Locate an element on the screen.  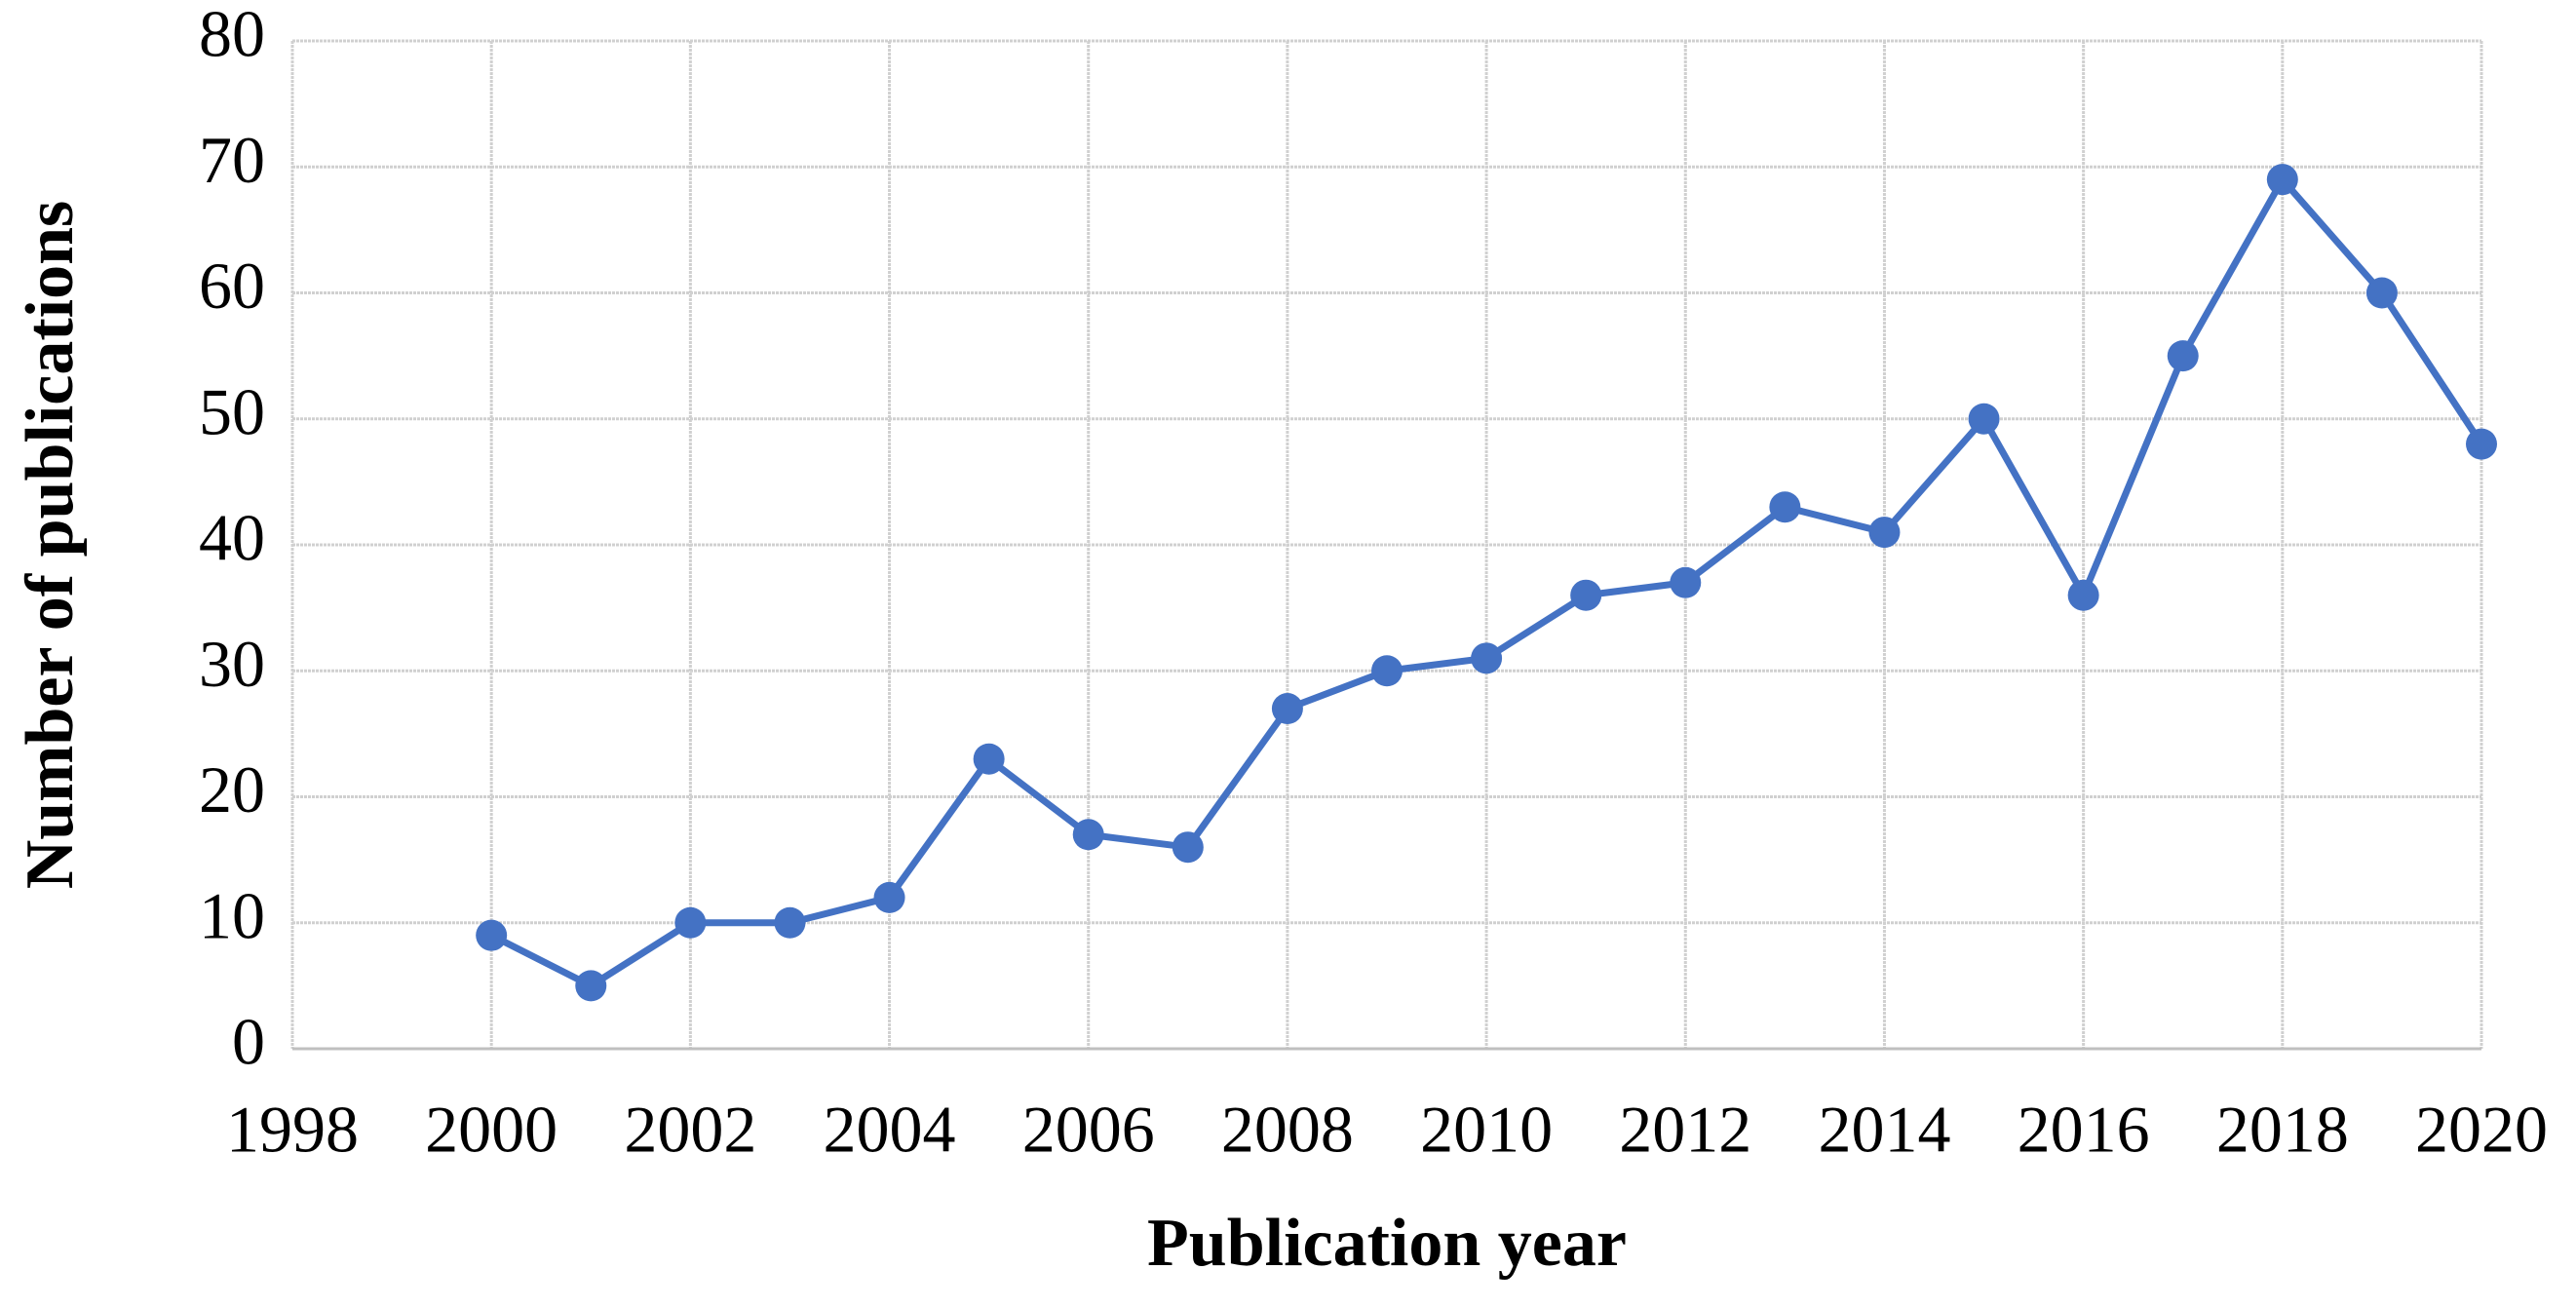
x-axis-title: Publication year is located at coordinates (1387, 1244).